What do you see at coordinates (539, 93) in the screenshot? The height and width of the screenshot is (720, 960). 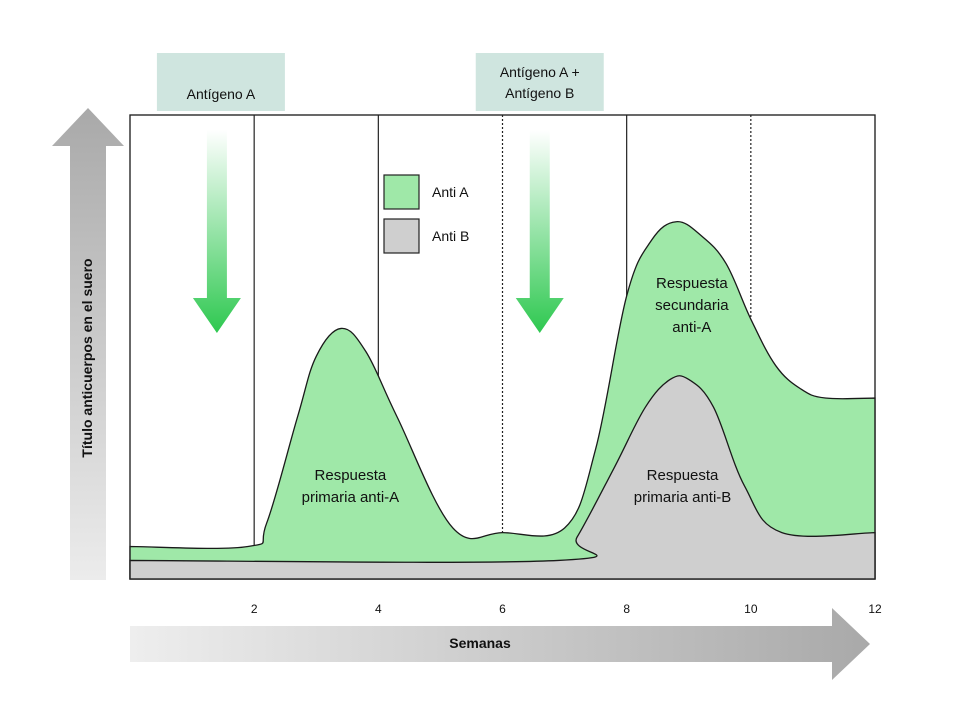 I see `event-label-line: Antígeno B` at bounding box center [539, 93].